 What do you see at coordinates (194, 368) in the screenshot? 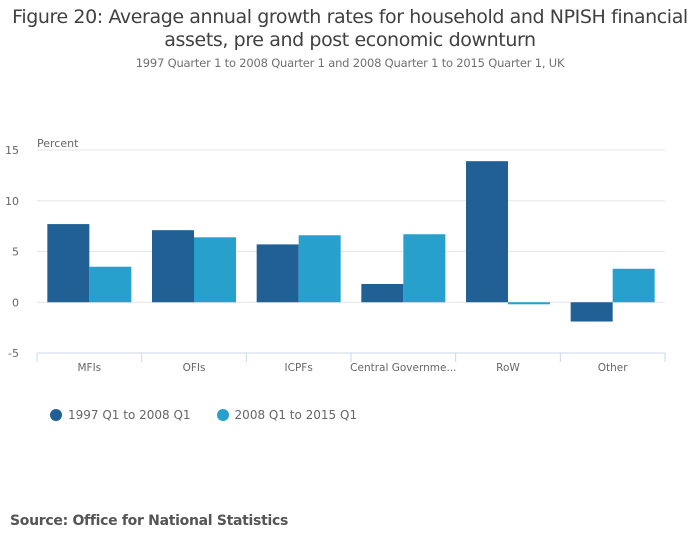
I see `x-tick-label: OFIs` at bounding box center [194, 368].